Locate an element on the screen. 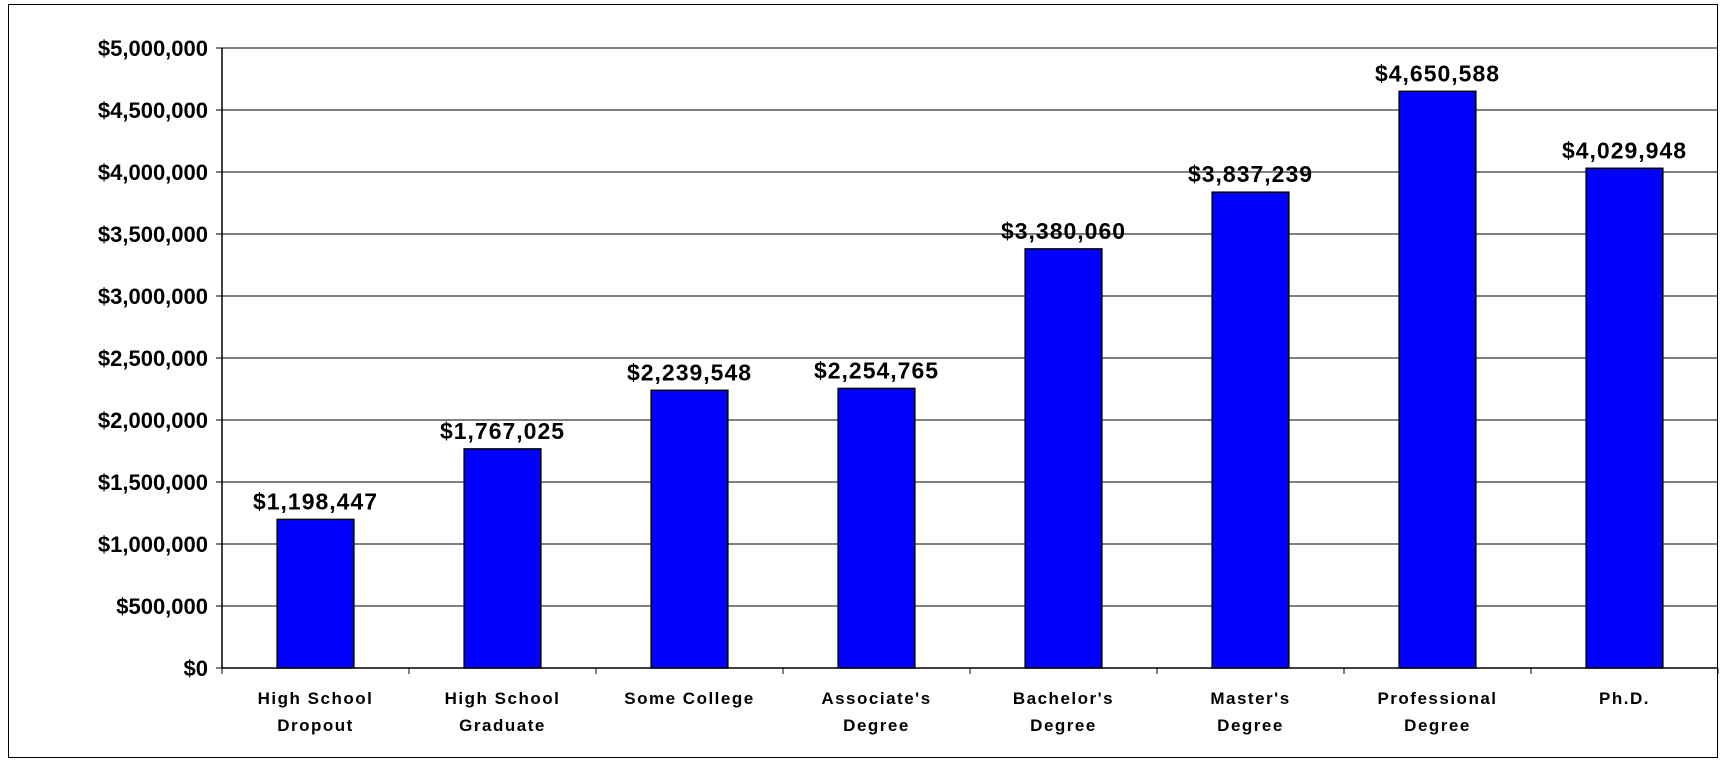  x-category-label: Ph.D. is located at coordinates (1624, 698).